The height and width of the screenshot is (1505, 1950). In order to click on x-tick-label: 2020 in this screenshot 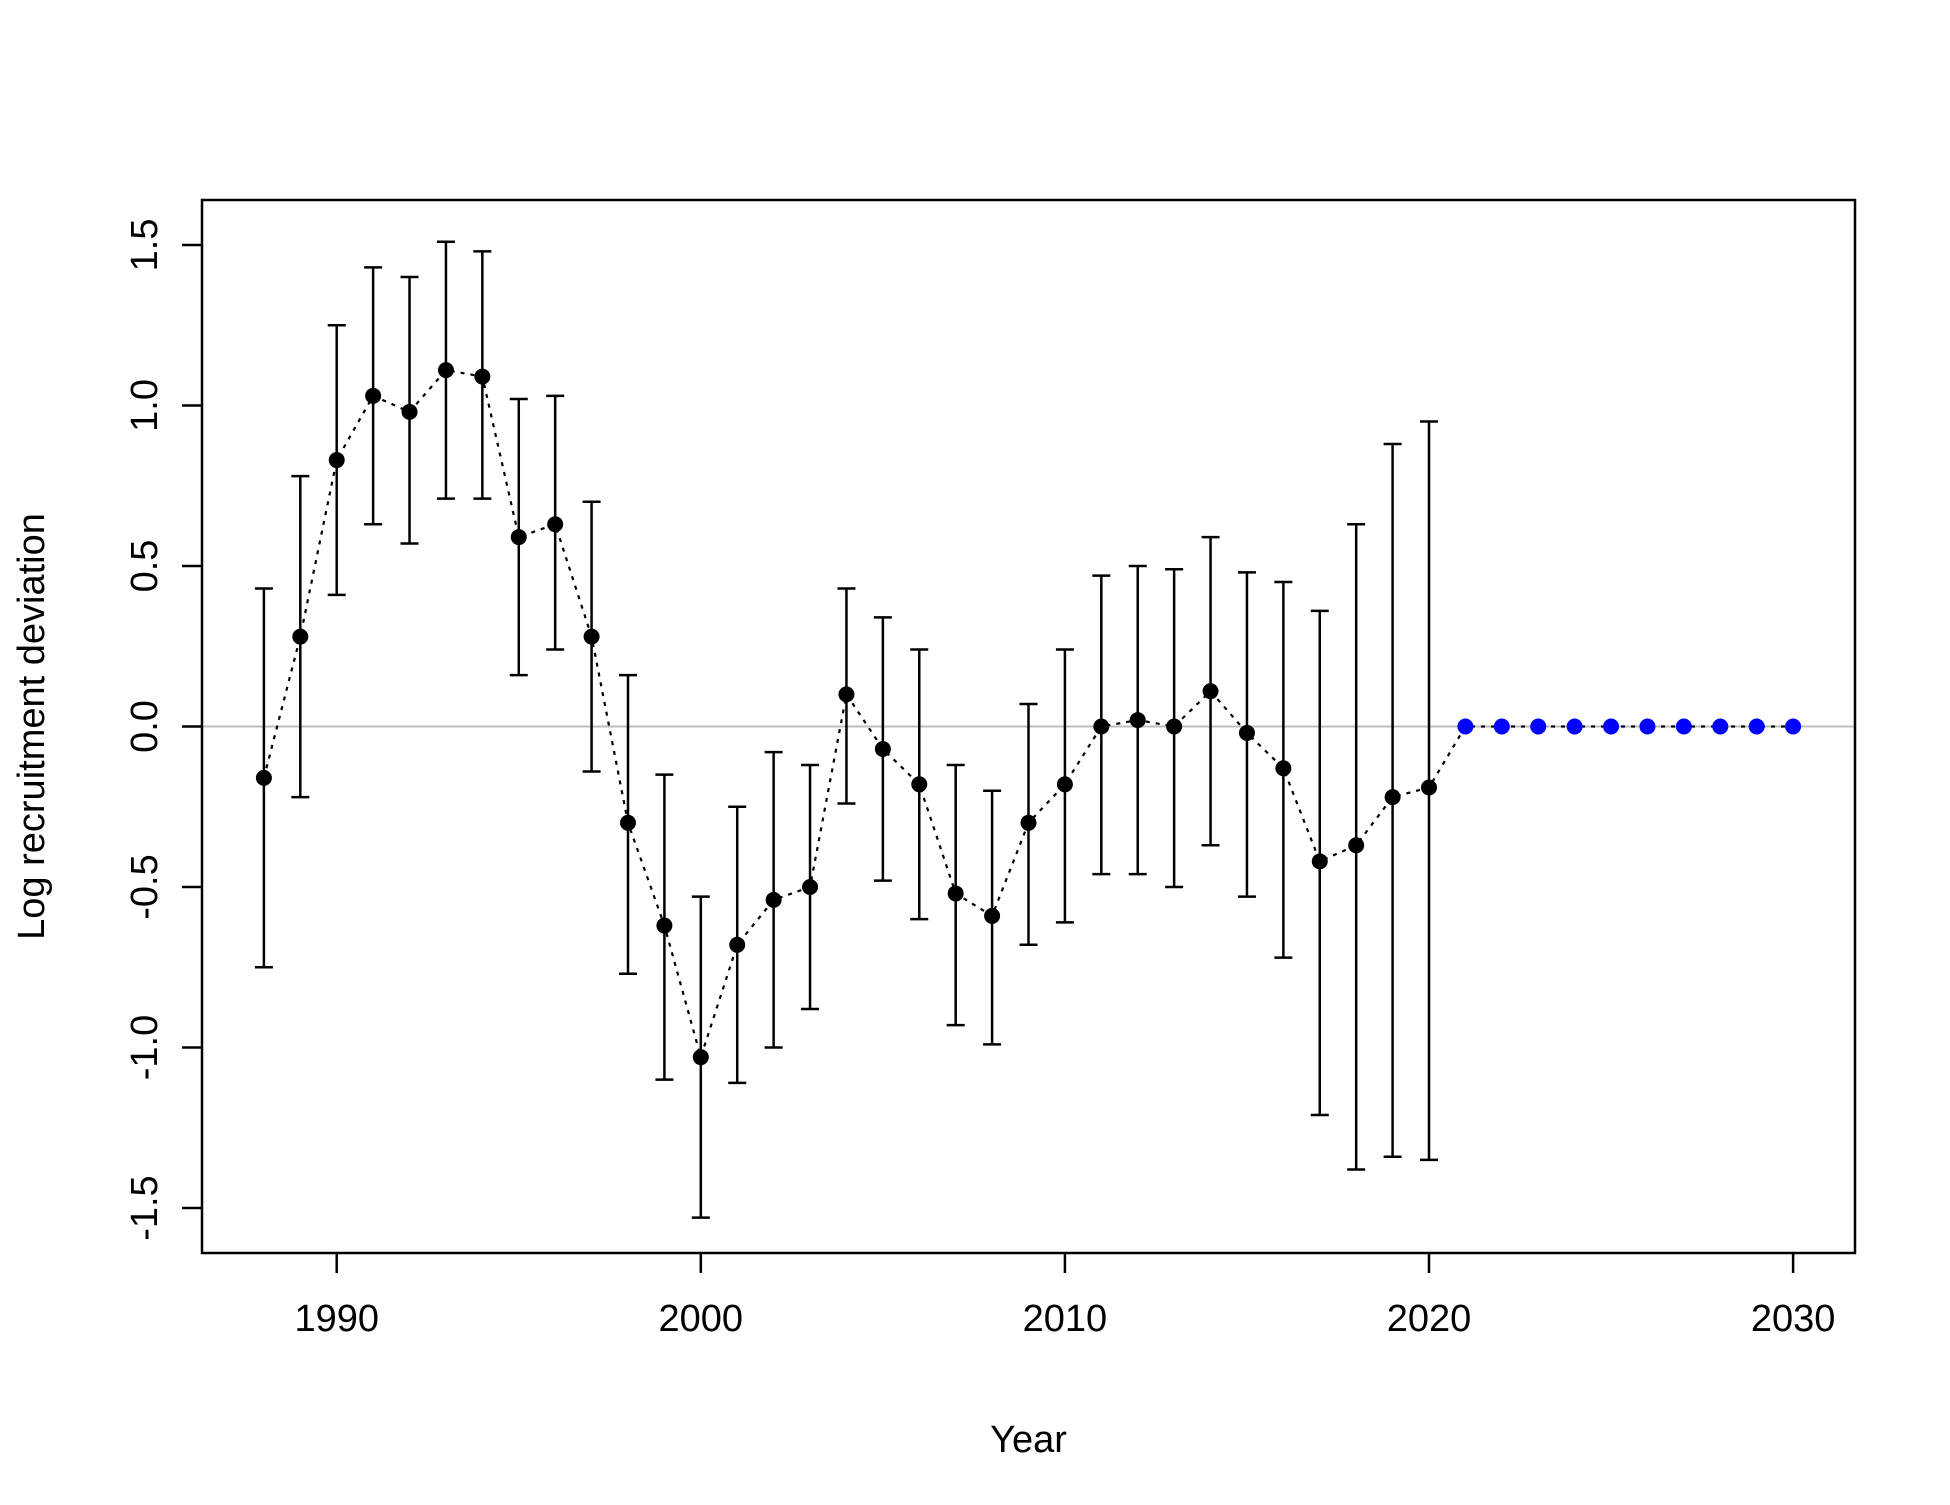, I will do `click(1429, 1319)`.